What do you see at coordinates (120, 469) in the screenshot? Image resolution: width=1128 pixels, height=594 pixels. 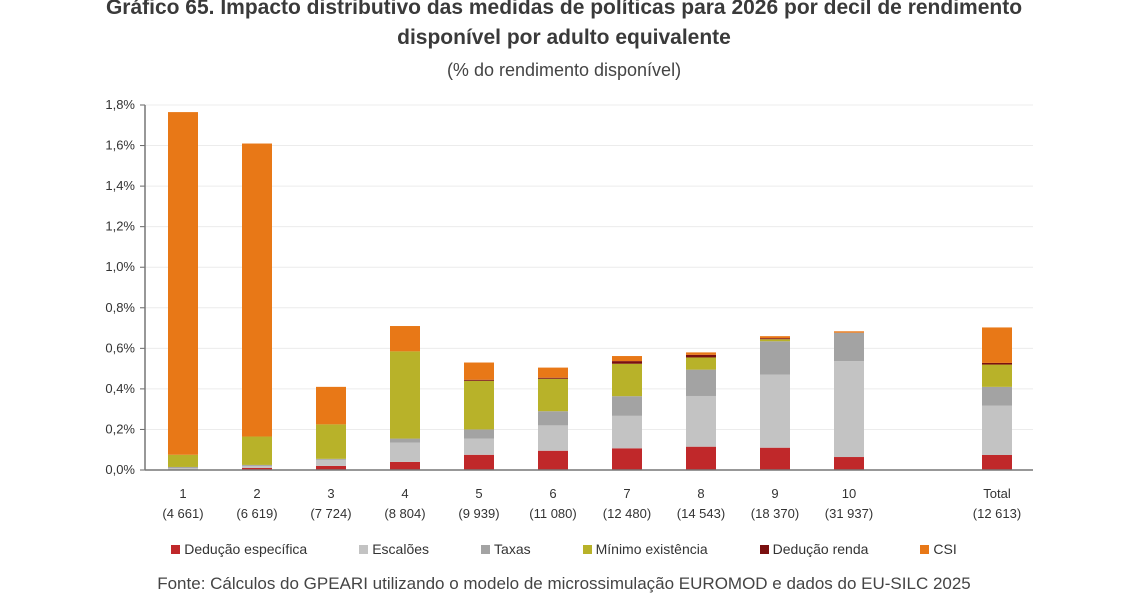 I see `y-tick-label: 0,0%` at bounding box center [120, 469].